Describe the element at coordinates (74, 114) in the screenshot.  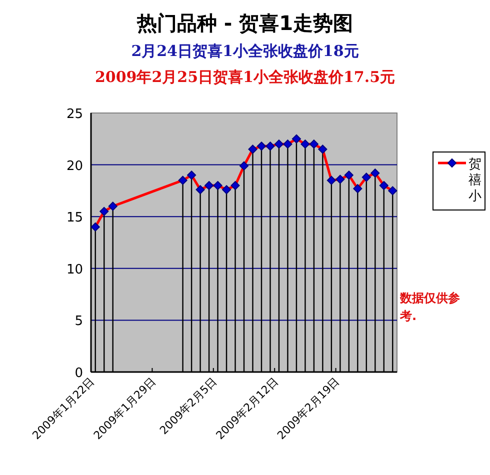
I see `y-tick-label: 25` at that location.